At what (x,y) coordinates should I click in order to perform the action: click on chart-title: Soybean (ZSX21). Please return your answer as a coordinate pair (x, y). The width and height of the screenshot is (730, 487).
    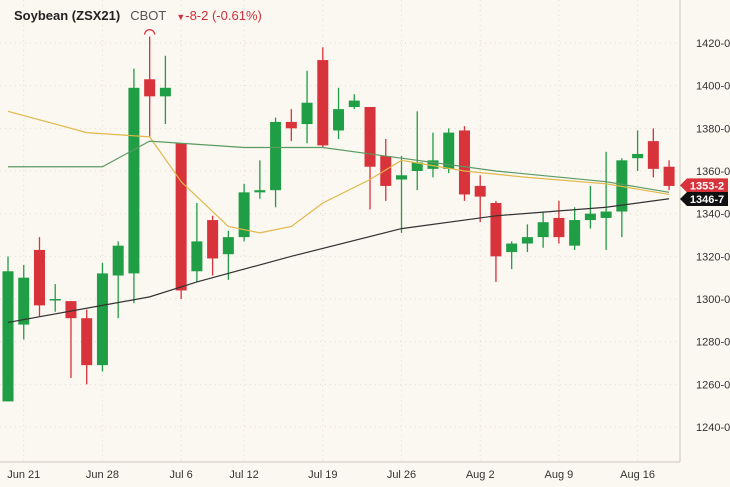
    Looking at the image, I should click on (67, 15).